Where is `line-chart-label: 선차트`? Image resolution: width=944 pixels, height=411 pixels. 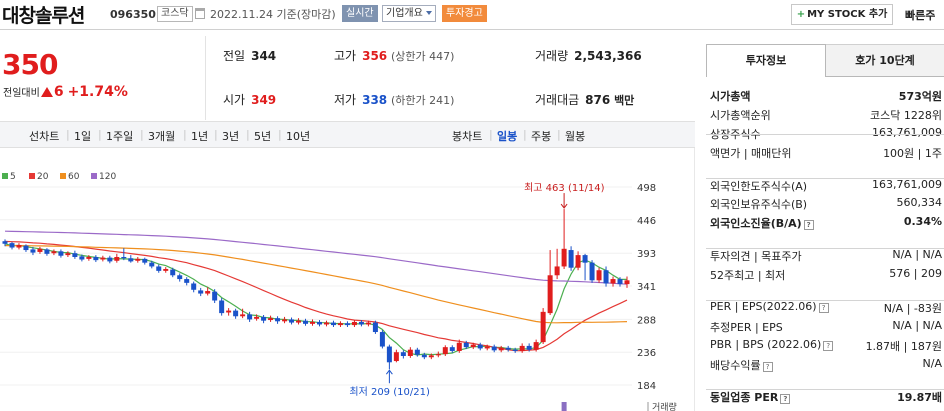 line-chart-label: 선차트 is located at coordinates (44, 136).